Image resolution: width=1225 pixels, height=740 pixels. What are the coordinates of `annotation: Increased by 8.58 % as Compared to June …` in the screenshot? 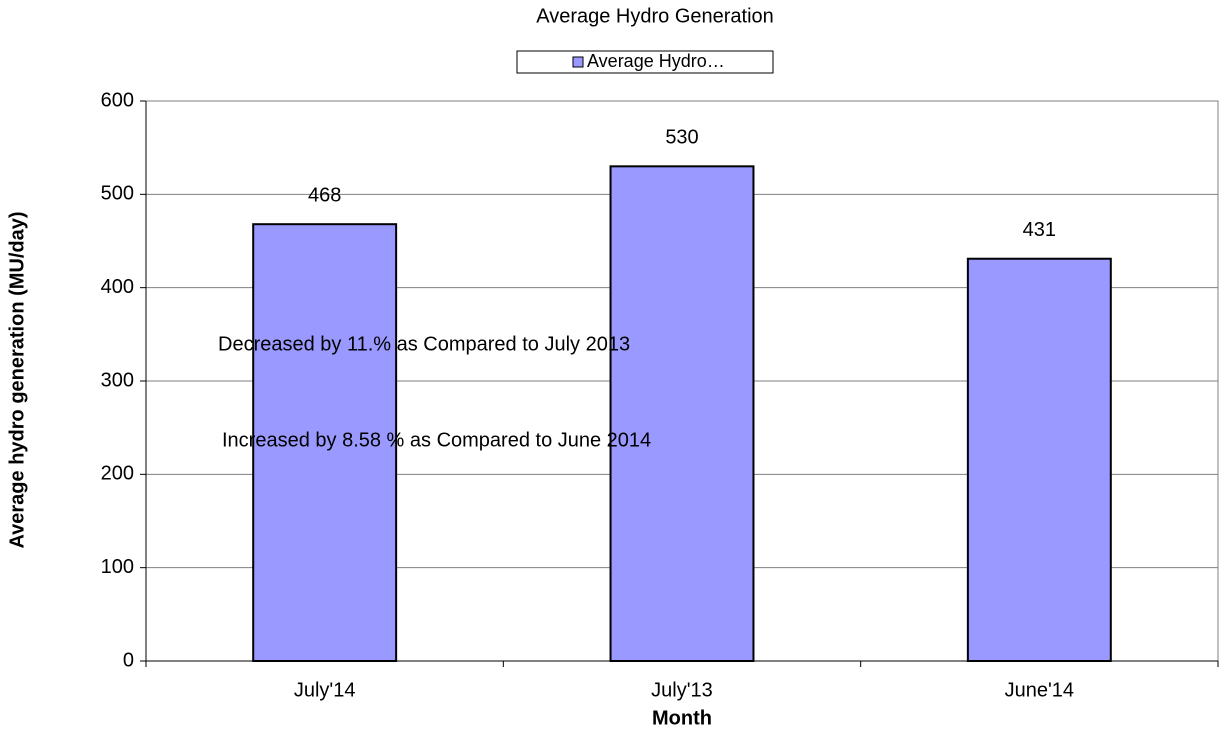 It's located at (436, 440).